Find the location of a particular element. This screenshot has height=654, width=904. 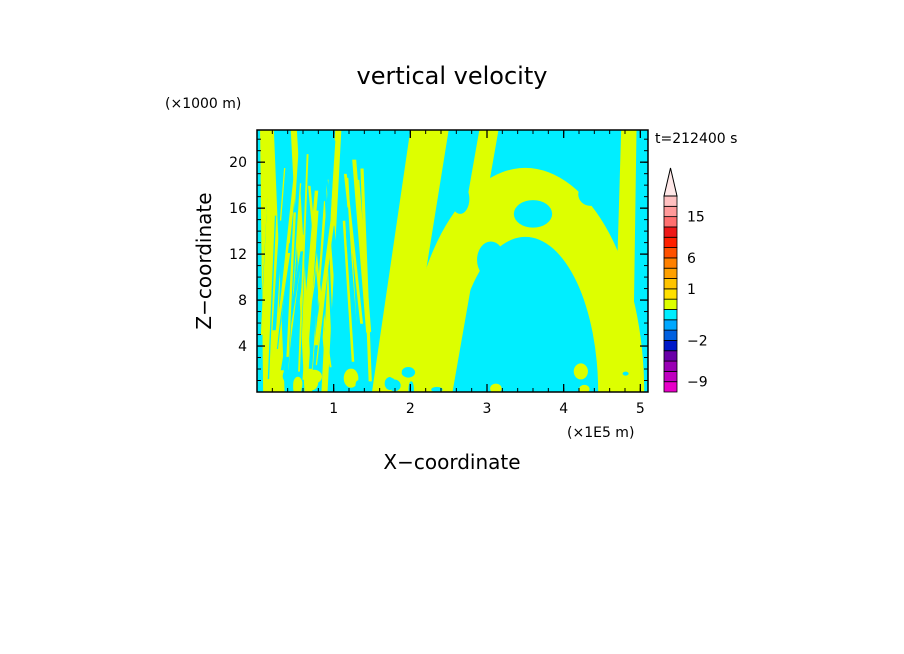

y-tick-label: 20 is located at coordinates (238, 163).